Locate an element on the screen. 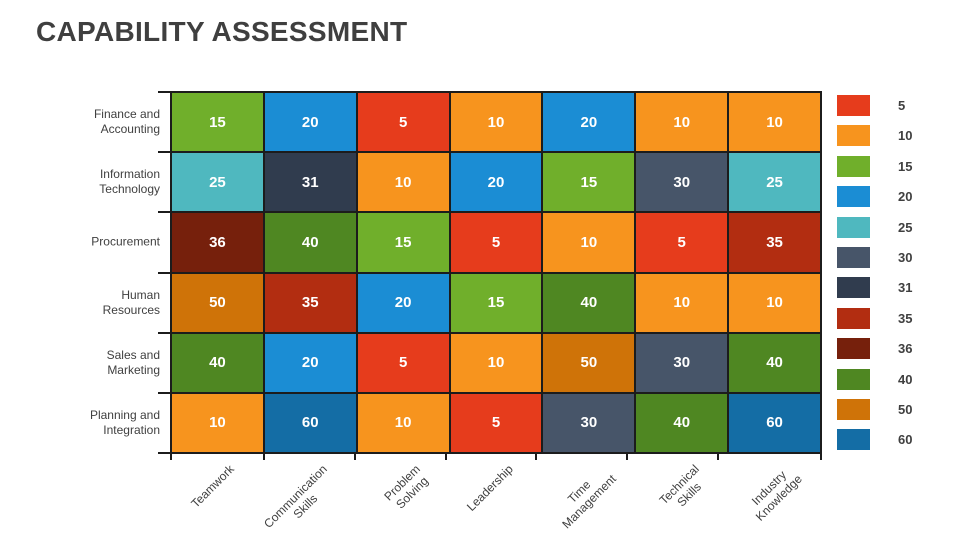  legend-item: 36 is located at coordinates (875, 349).